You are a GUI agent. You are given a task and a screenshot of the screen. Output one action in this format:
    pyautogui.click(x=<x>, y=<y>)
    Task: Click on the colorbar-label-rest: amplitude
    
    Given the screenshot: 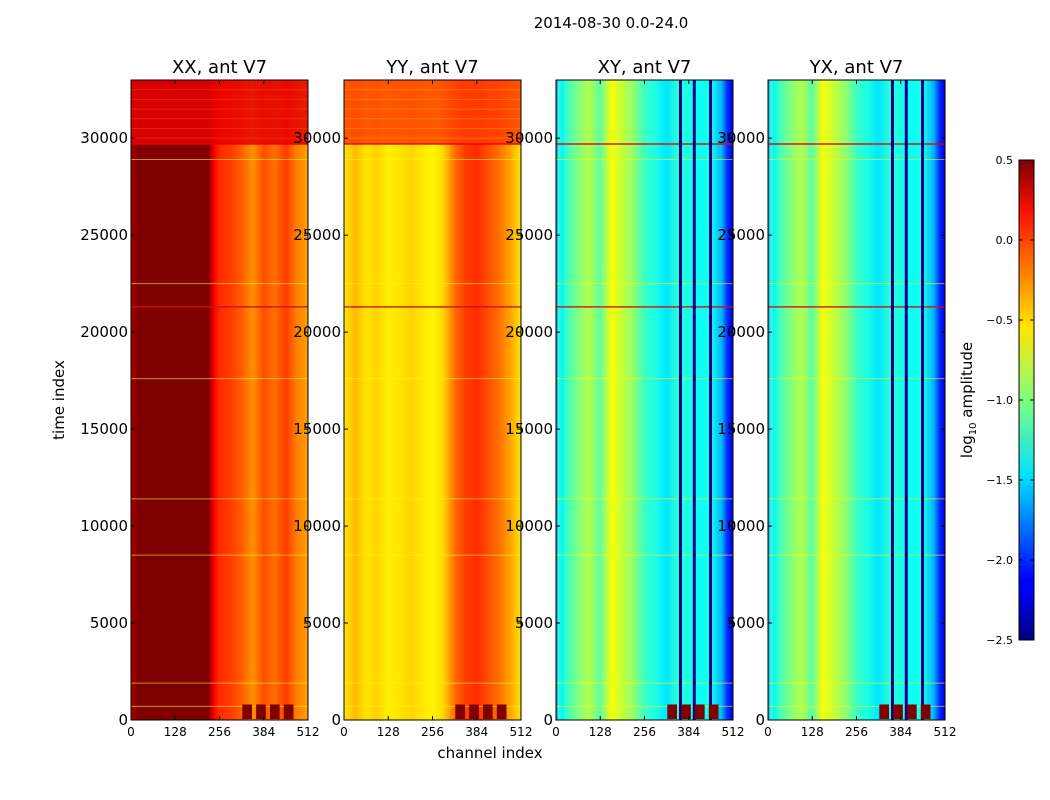 What is the action you would take?
    pyautogui.click(x=967, y=382)
    